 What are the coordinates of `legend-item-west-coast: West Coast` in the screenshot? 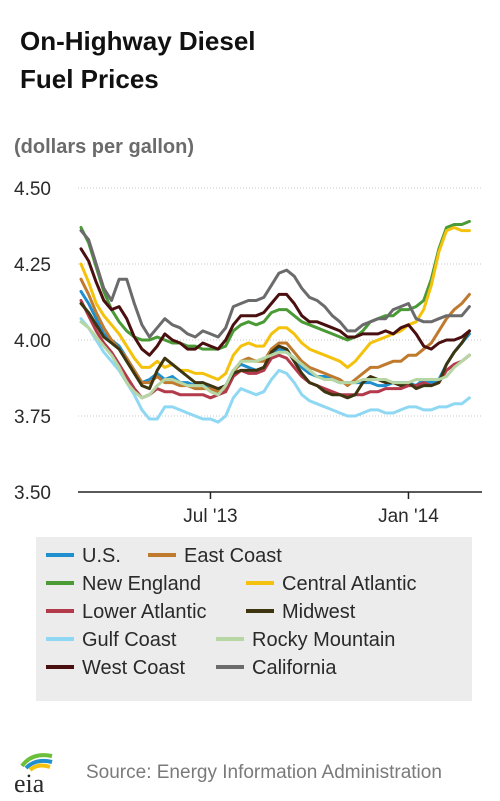 It's located at (115, 668).